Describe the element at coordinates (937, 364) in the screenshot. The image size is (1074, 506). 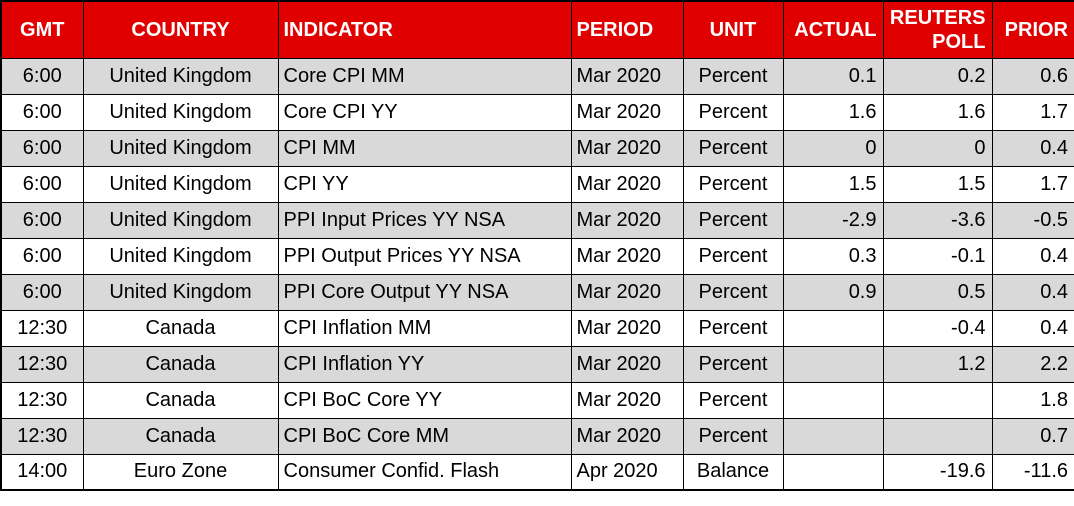
I see `cell-reuters-poll: 1.2` at that location.